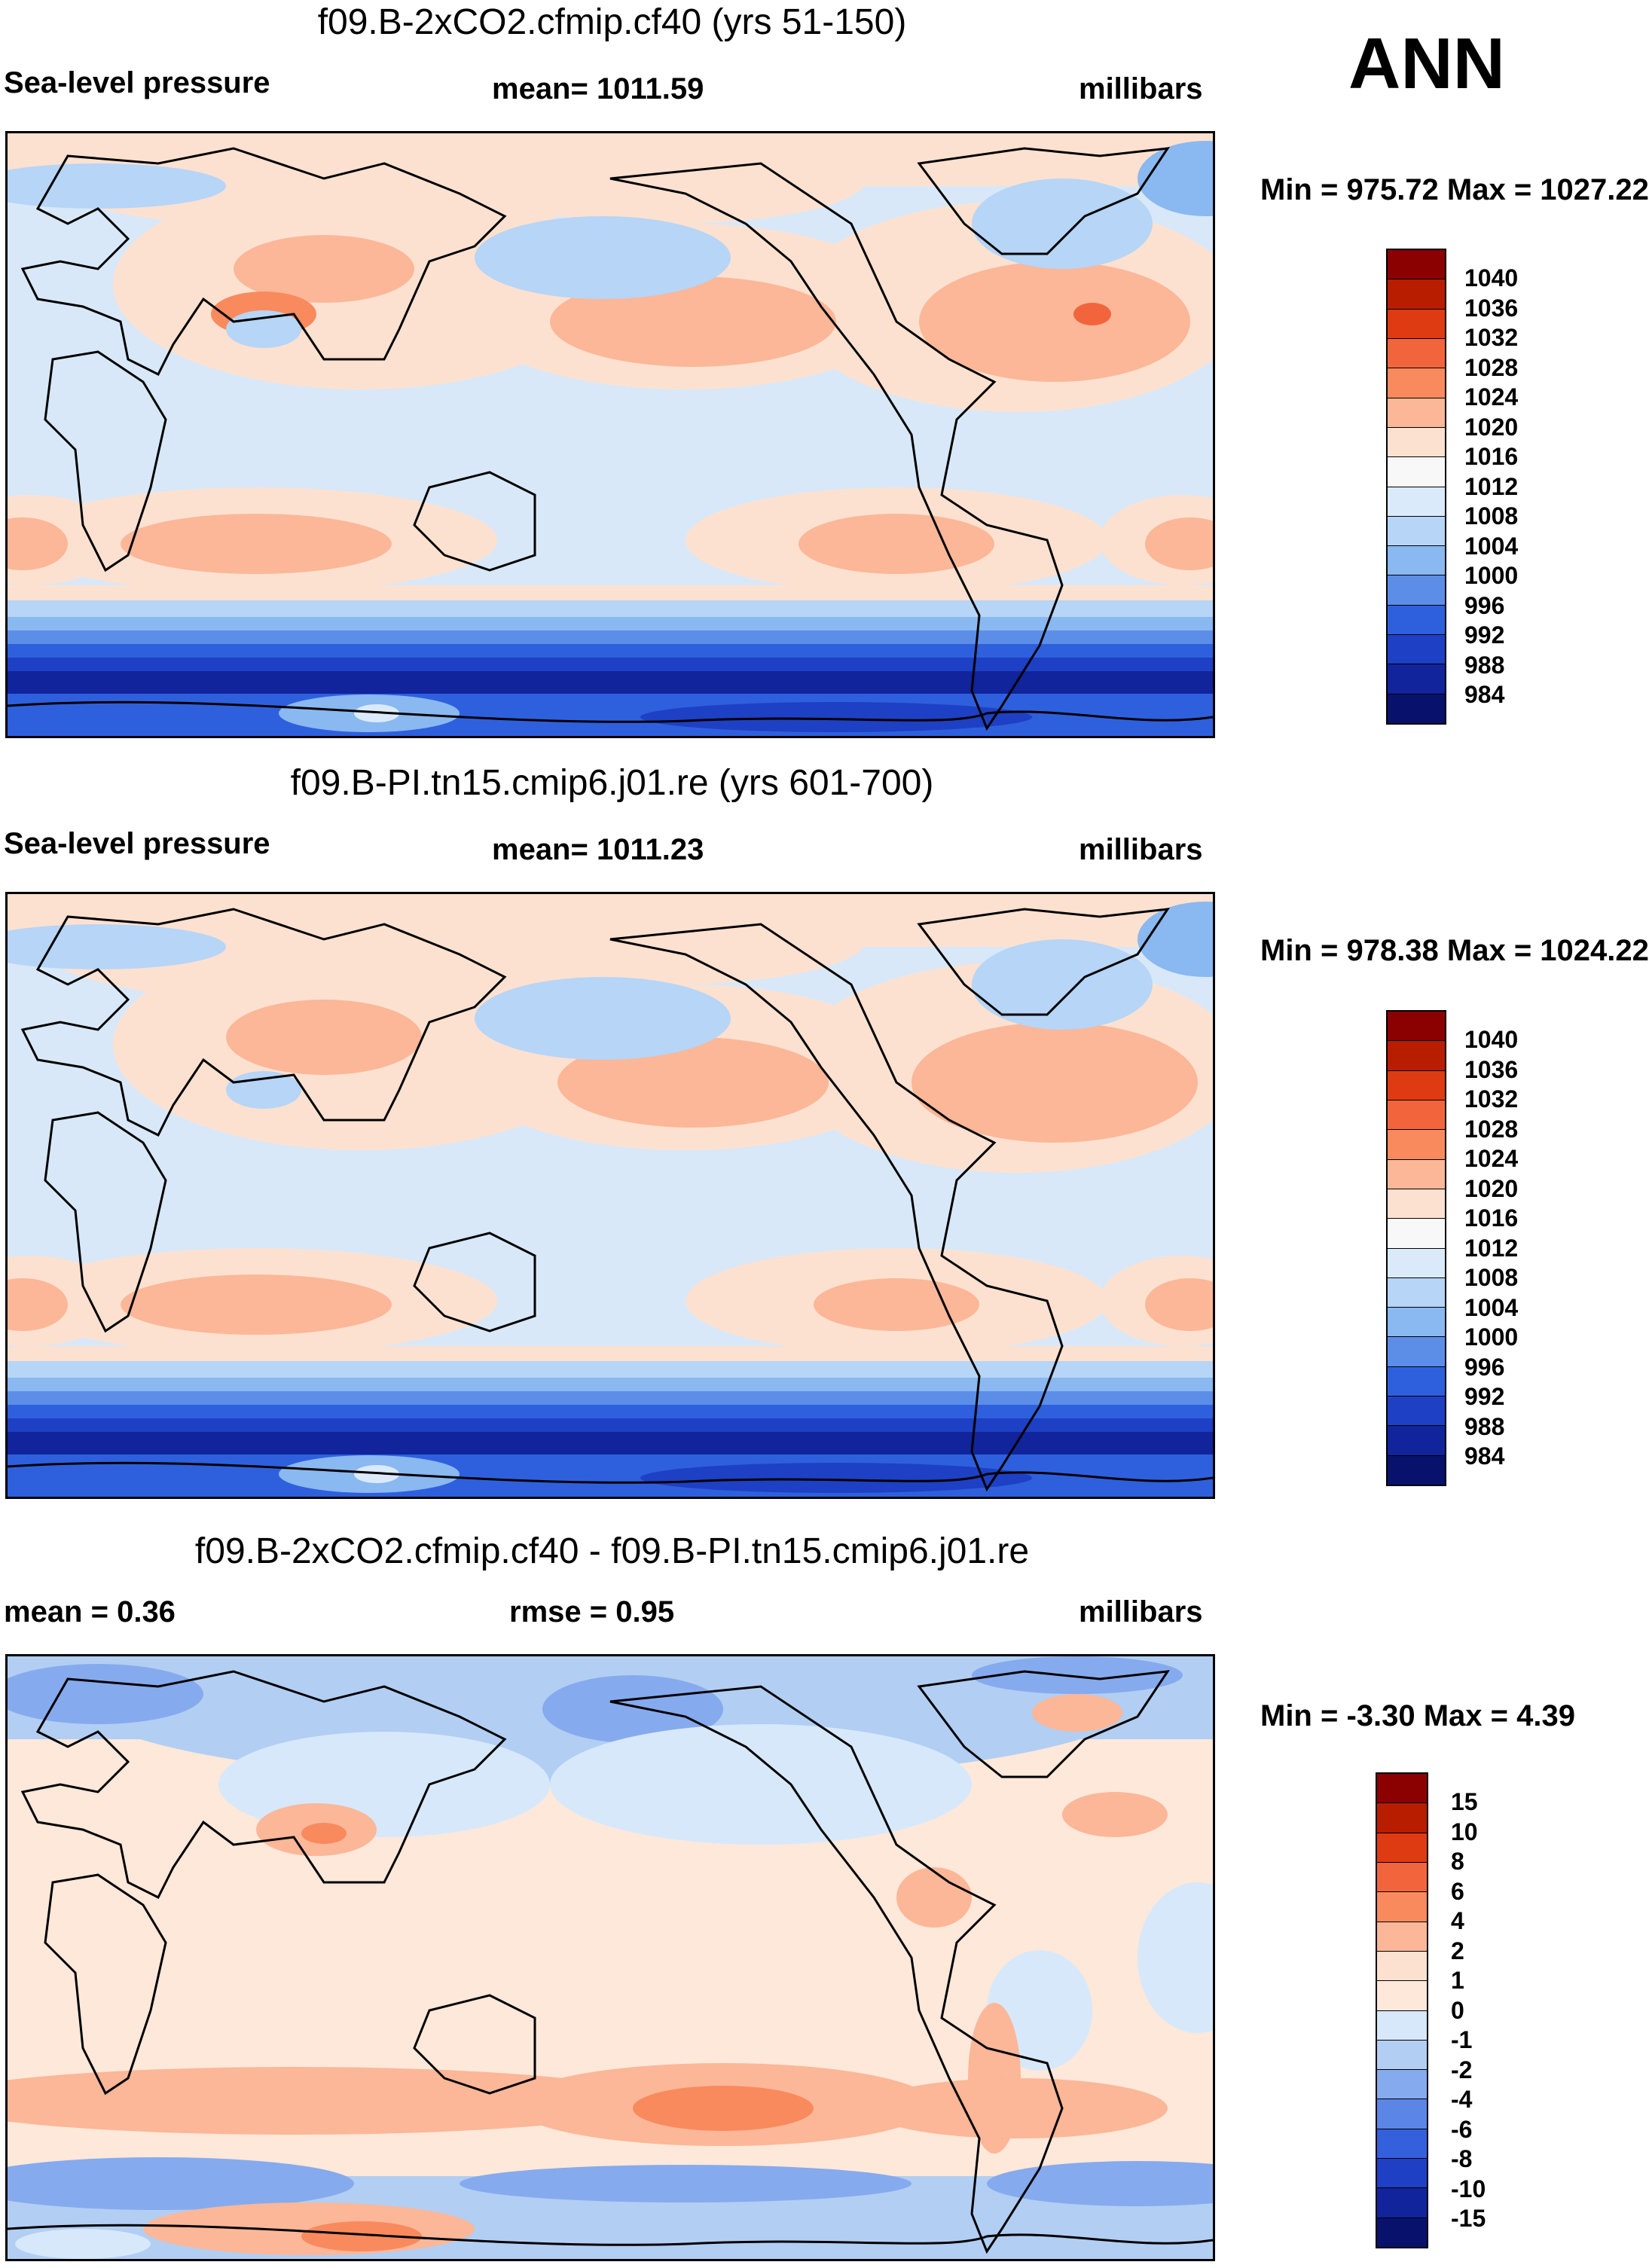 This screenshot has height=2268, width=1649. What do you see at coordinates (1457, 1980) in the screenshot?
I see `colorbar-tick-label: 1` at bounding box center [1457, 1980].